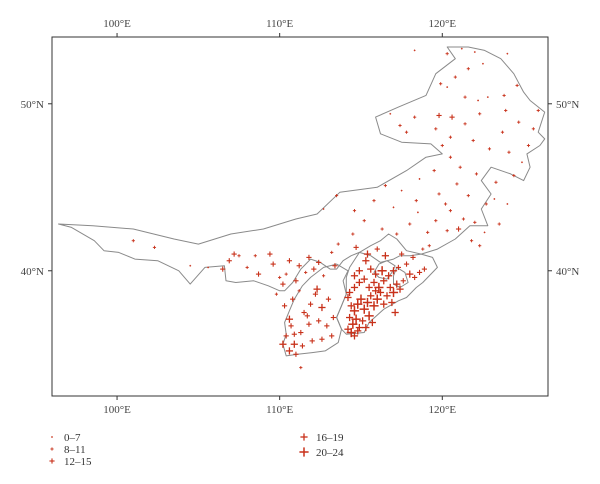 This screenshot has height=484, width=600. Describe the element at coordinates (279, 24) in the screenshot. I see `x-tick-label-top: 110°E` at that location.